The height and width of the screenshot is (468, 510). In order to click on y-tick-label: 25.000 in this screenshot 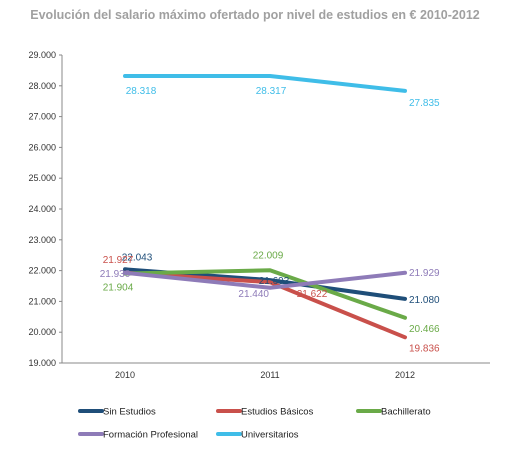, I will do `click(42, 178)`.